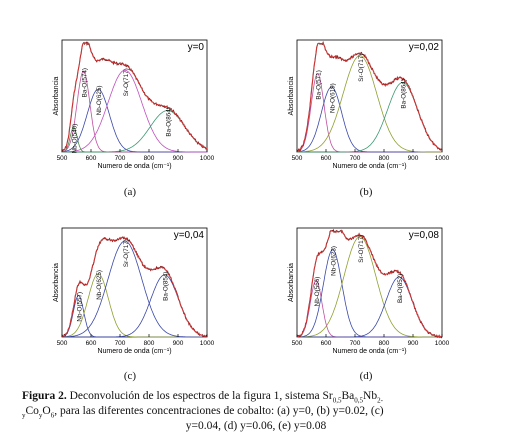 Image resolution: width=511 pixels, height=448 pixels. Describe the element at coordinates (359, 400) in the screenshot. I see `caption-sub-ba: 0,5` at that location.